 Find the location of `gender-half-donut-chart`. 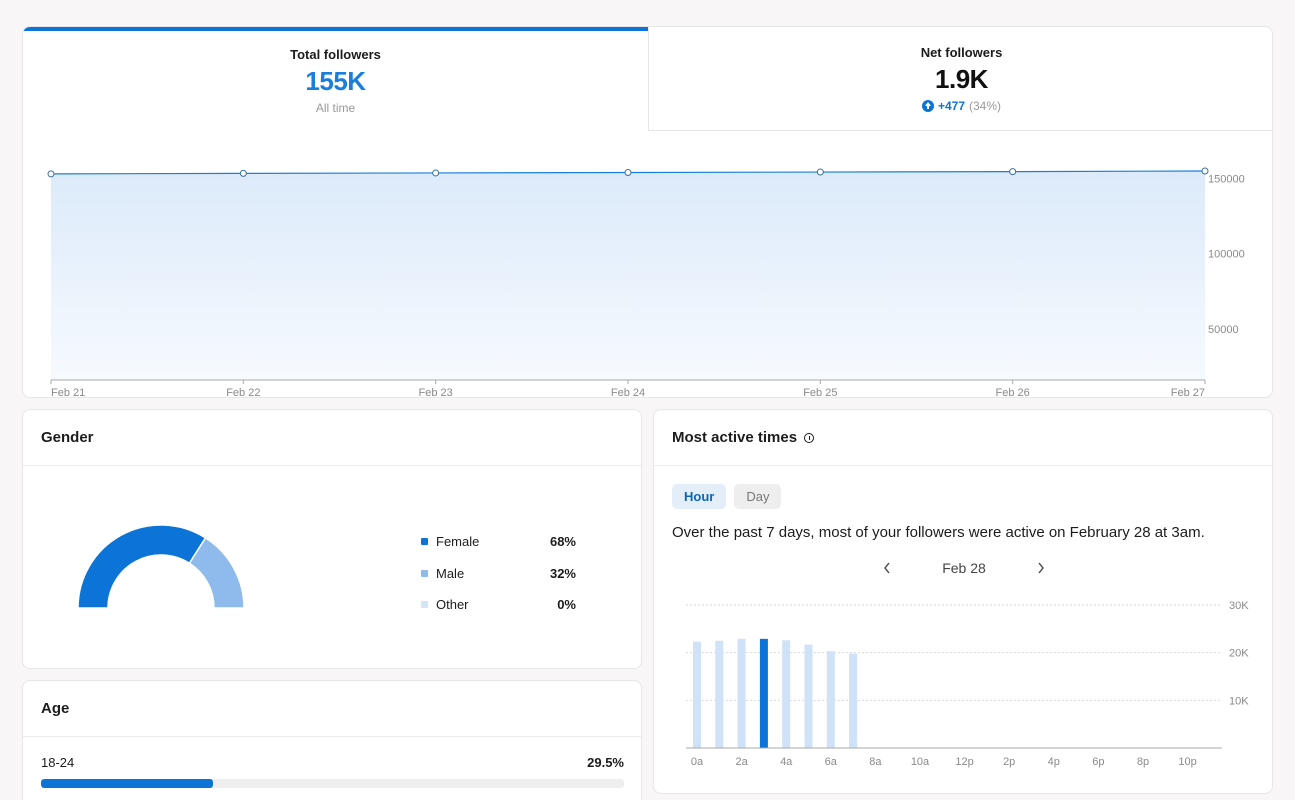

gender-half-donut-chart is located at coordinates (161, 566).